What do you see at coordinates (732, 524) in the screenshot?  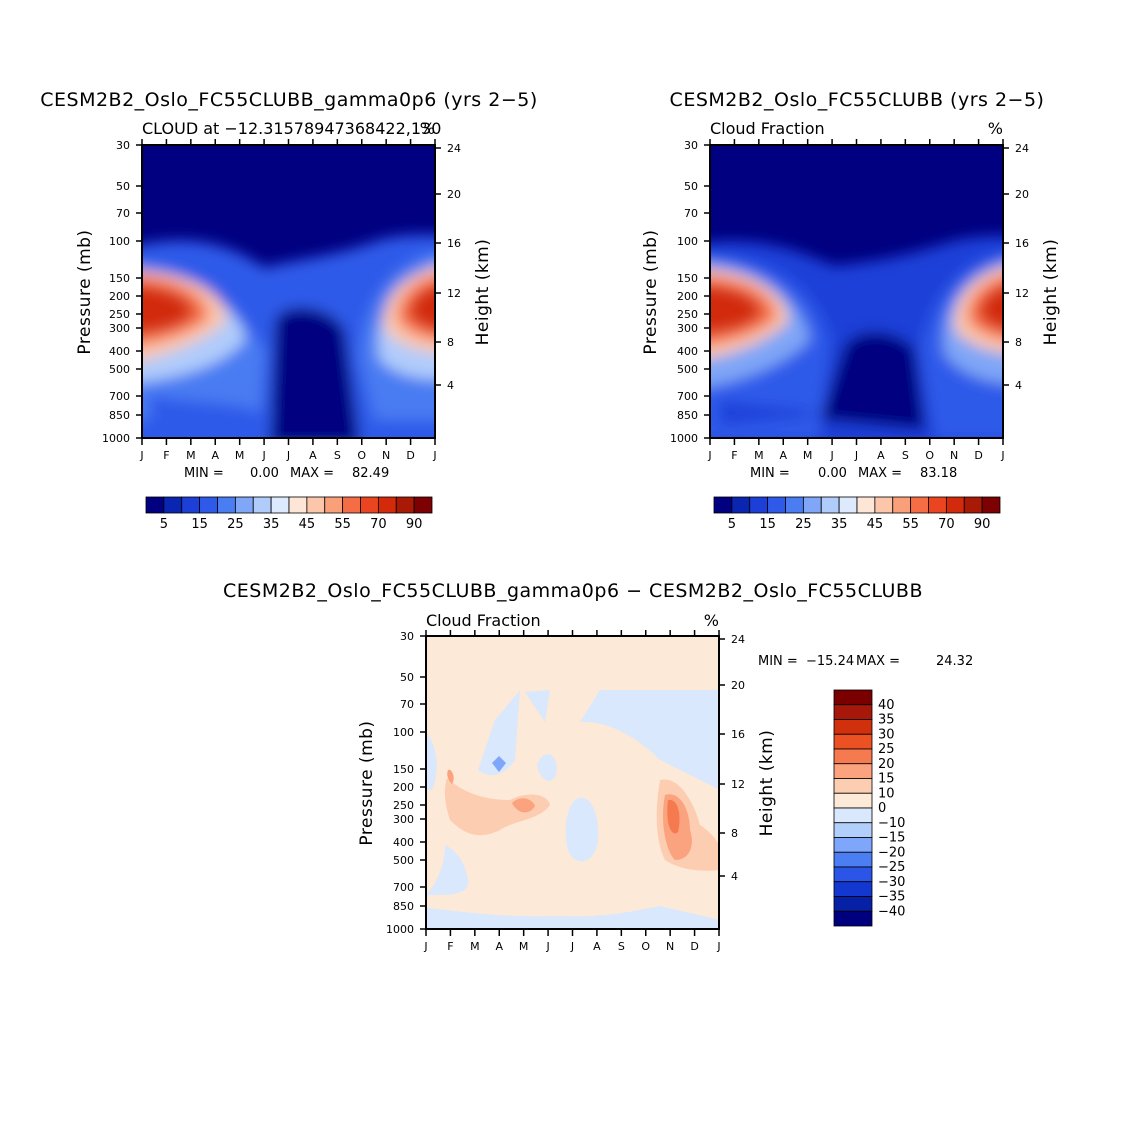 I see `colorbar-label: 5` at bounding box center [732, 524].